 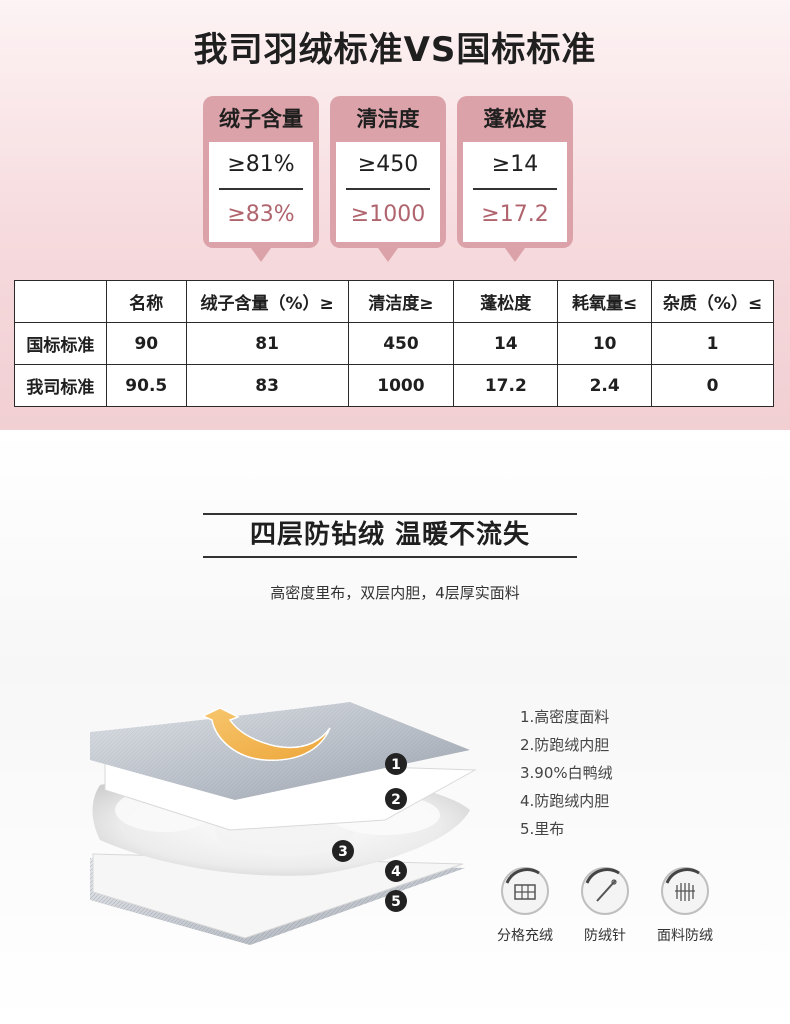 What do you see at coordinates (565, 745) in the screenshot?
I see `legend-item: 2.防跑绒内胆` at bounding box center [565, 745].